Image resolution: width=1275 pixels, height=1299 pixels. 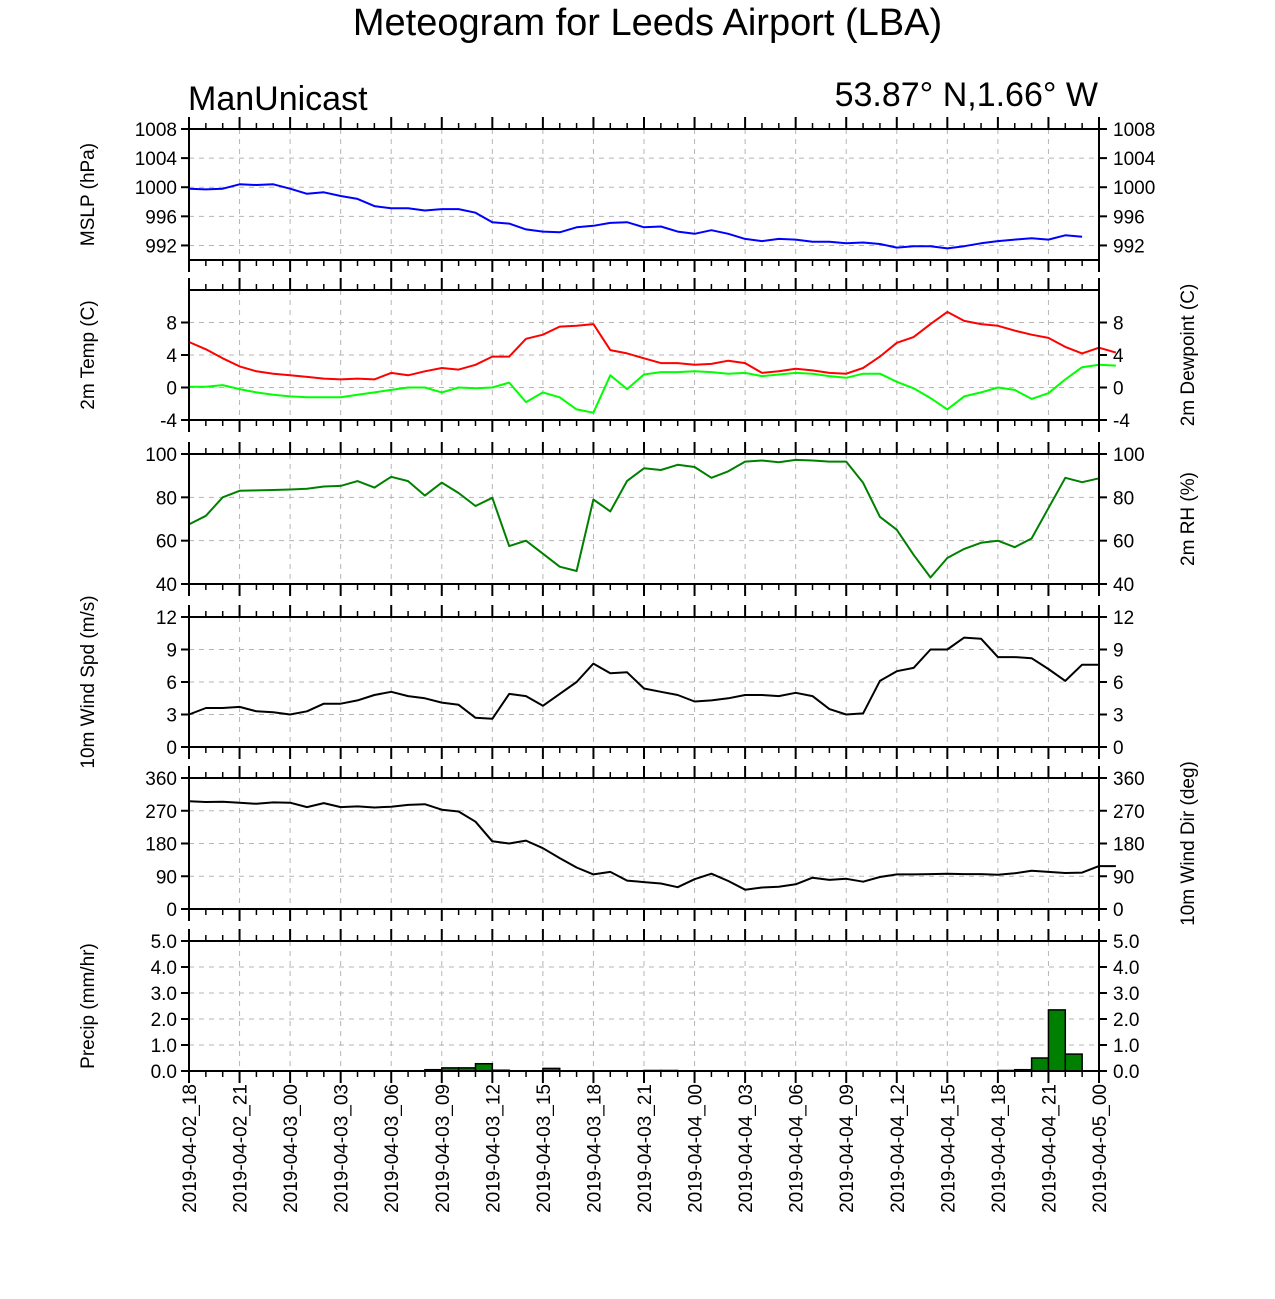 I want to click on y-tick-label-right: 5.0, so click(x=1126, y=942).